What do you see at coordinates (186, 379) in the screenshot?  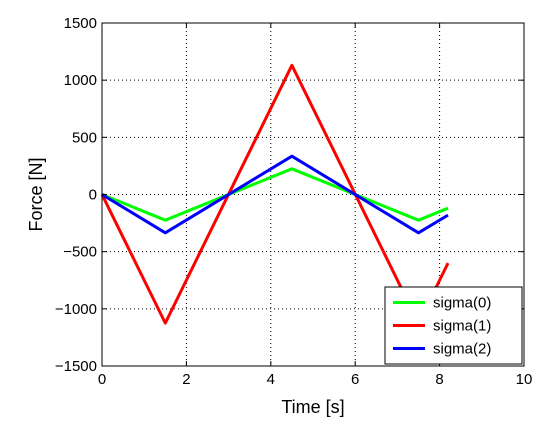 I see `x-tick-label: 2` at bounding box center [186, 379].